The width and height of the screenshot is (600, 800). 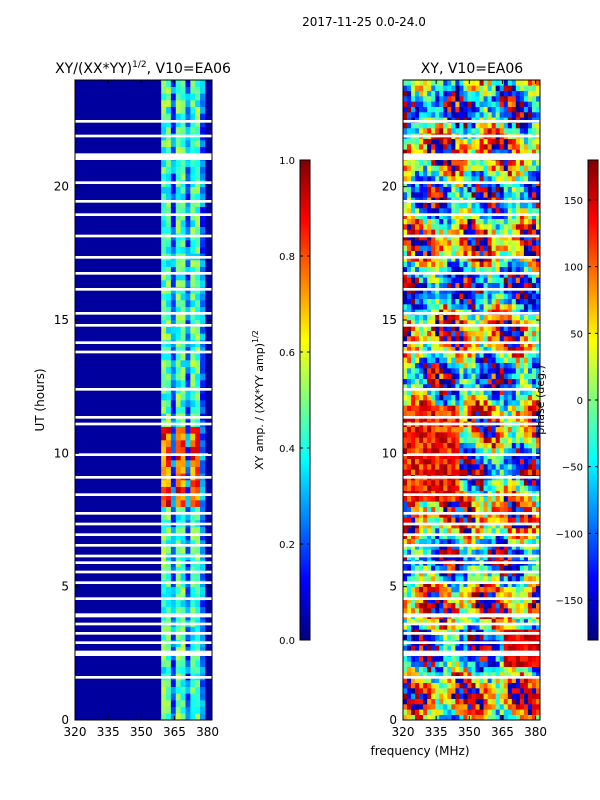 I want to click on amplitude-xtick-label: 365, so click(x=174, y=732).